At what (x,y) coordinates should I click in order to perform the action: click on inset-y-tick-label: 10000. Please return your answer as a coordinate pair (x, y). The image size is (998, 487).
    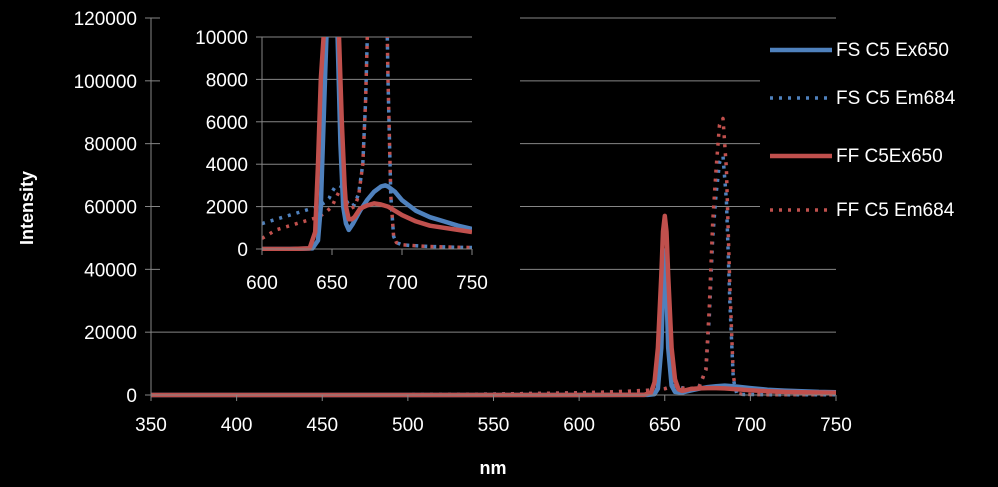
    Looking at the image, I should click on (221, 38).